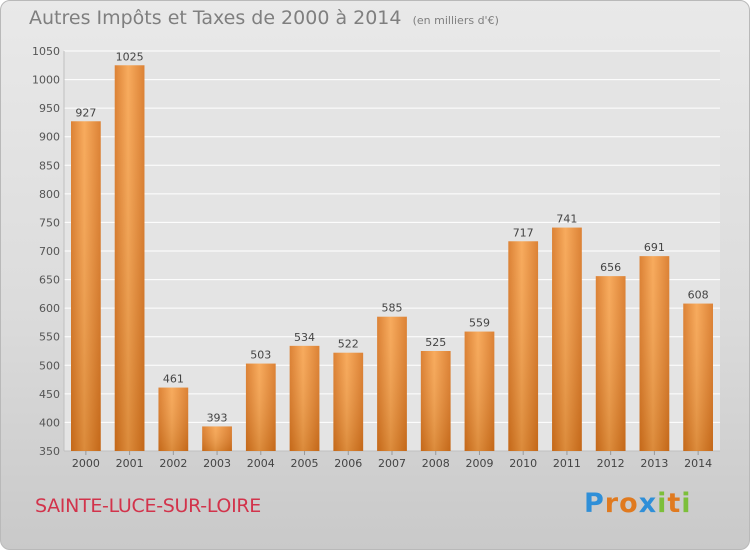  I want to click on y-tick-label: 800, so click(49, 194).